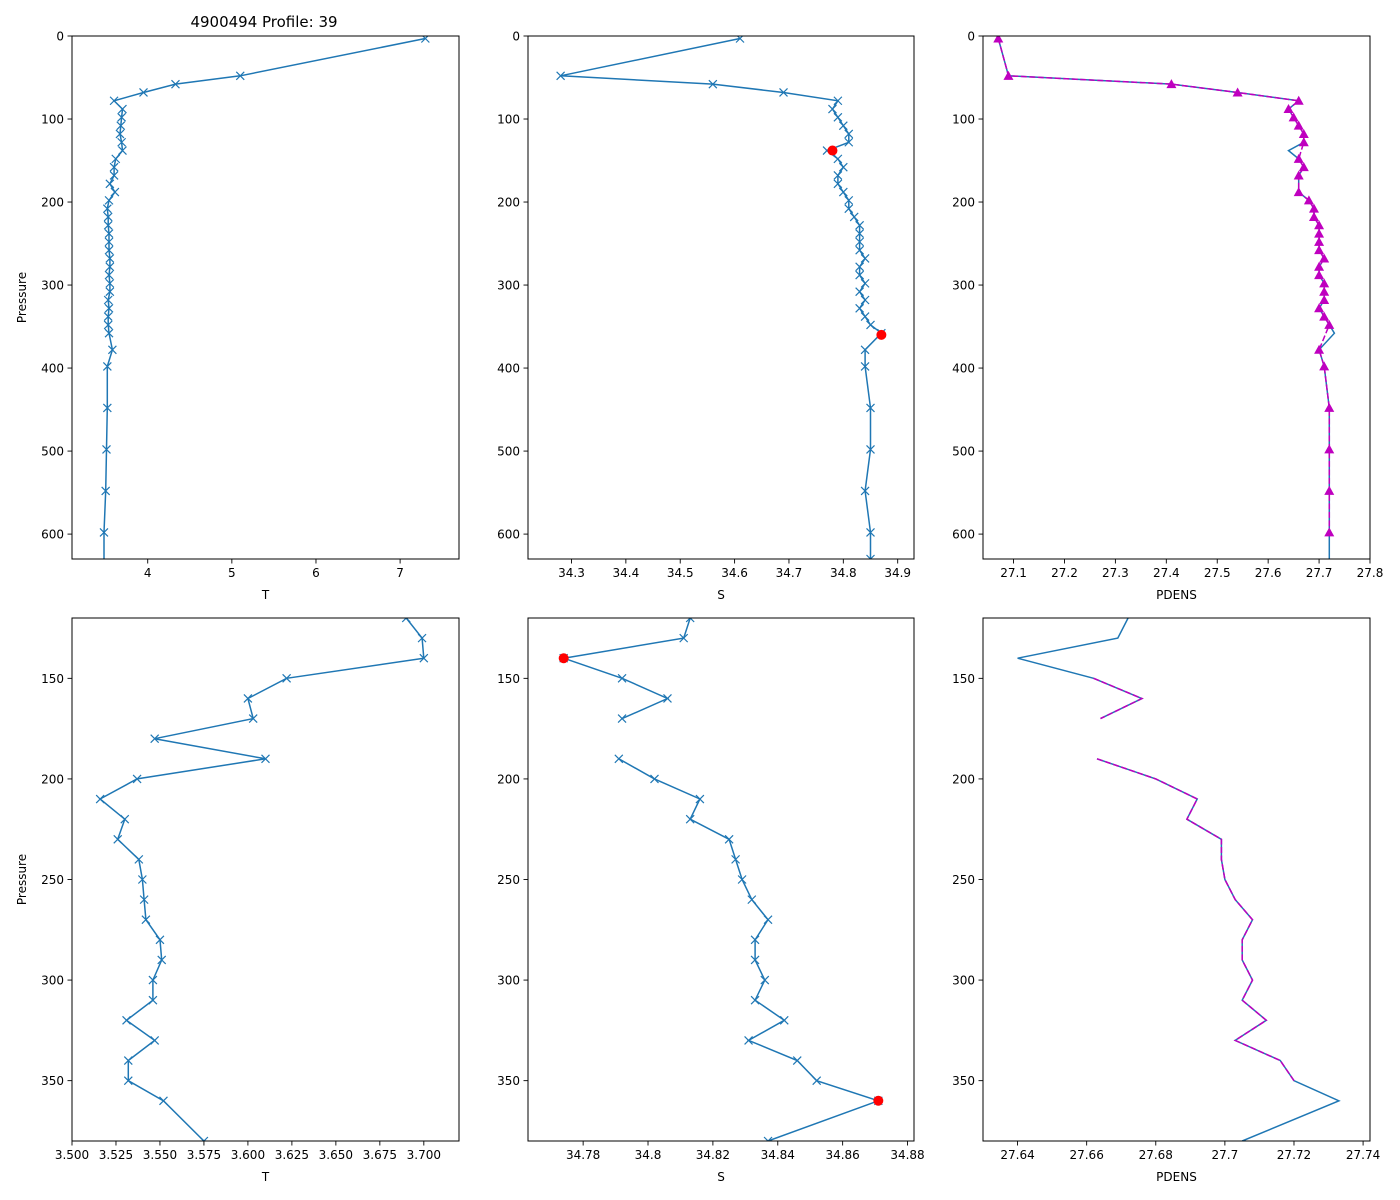 This screenshot has width=1400, height=1200. What do you see at coordinates (1370, 573) in the screenshot?
I see `x-tick-label: 27.8` at bounding box center [1370, 573].